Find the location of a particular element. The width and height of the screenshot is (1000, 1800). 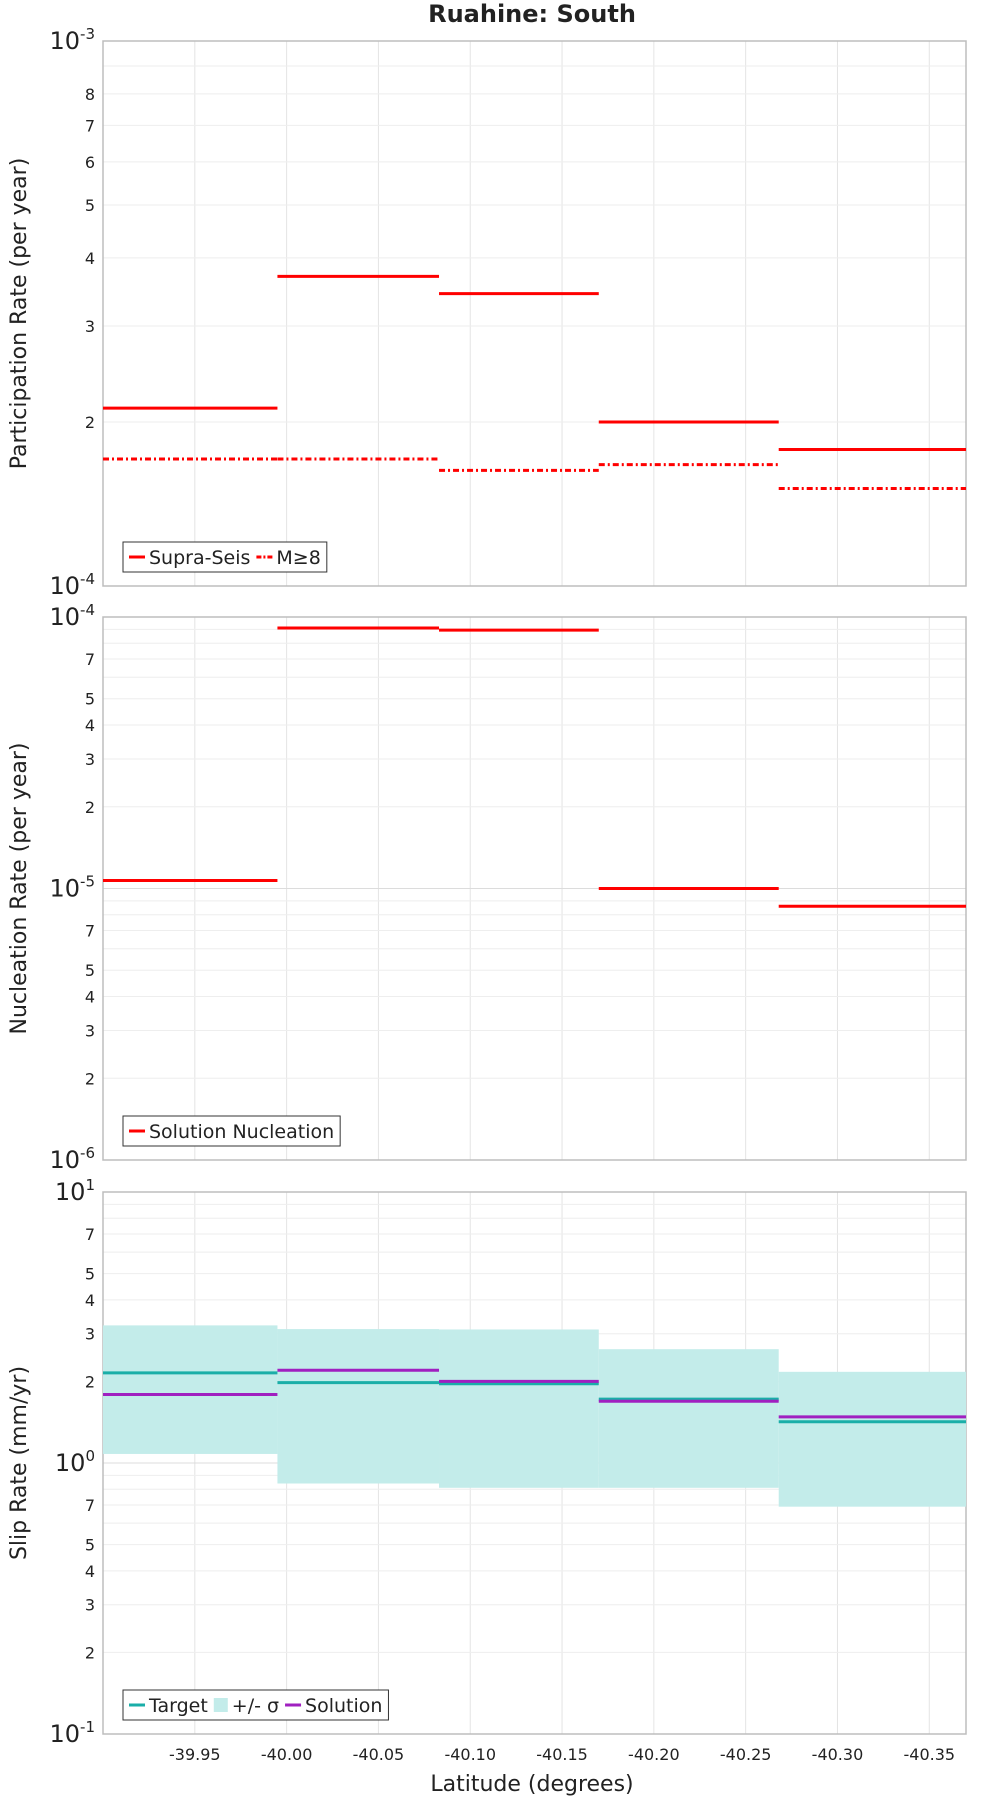

legend-swatch is located at coordinates (220, 1705).